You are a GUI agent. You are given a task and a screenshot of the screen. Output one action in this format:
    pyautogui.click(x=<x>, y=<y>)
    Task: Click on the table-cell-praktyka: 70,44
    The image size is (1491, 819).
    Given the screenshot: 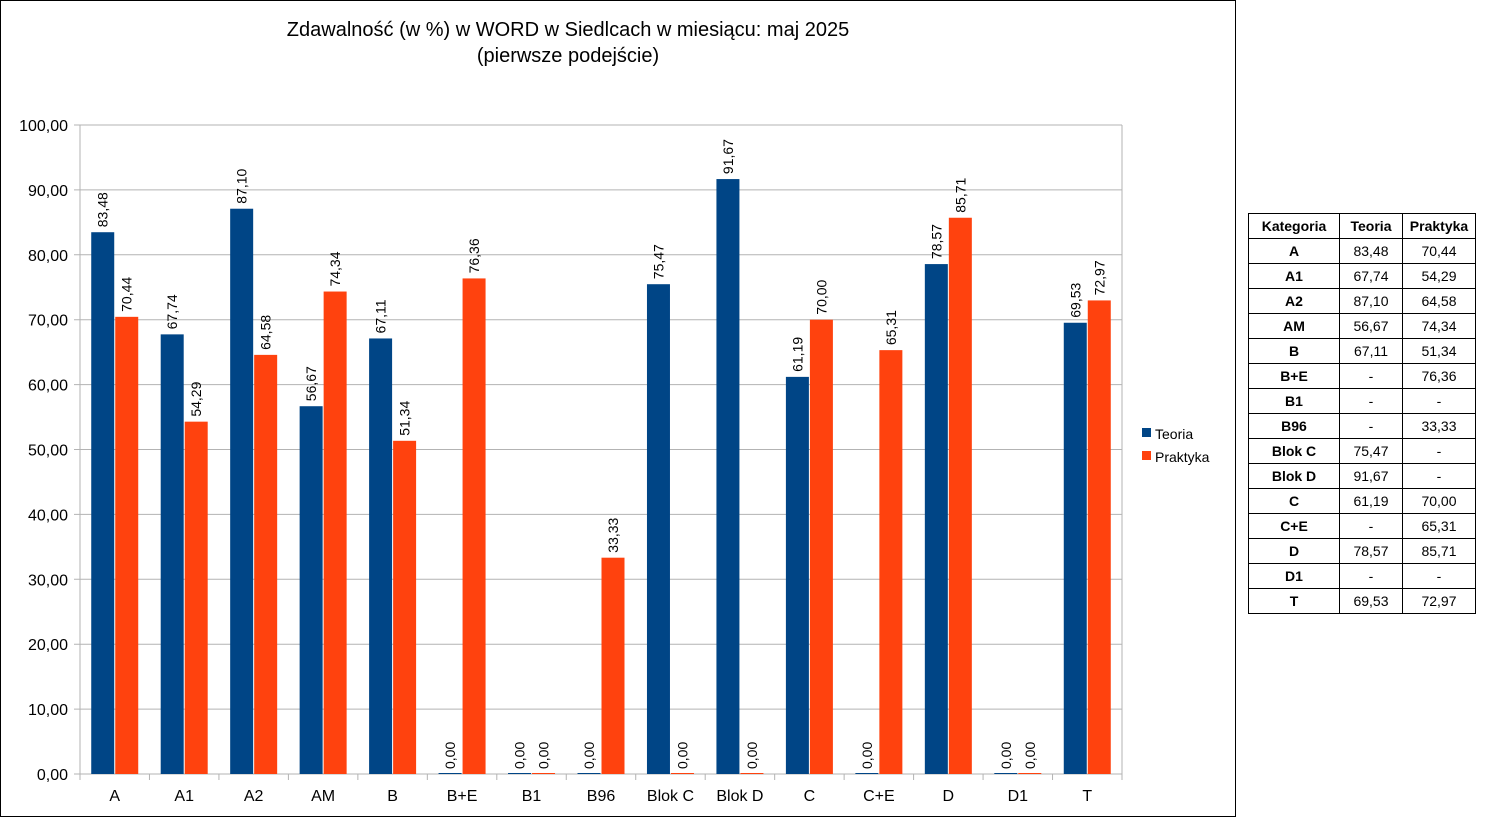 What is the action you would take?
    pyautogui.click(x=1439, y=251)
    